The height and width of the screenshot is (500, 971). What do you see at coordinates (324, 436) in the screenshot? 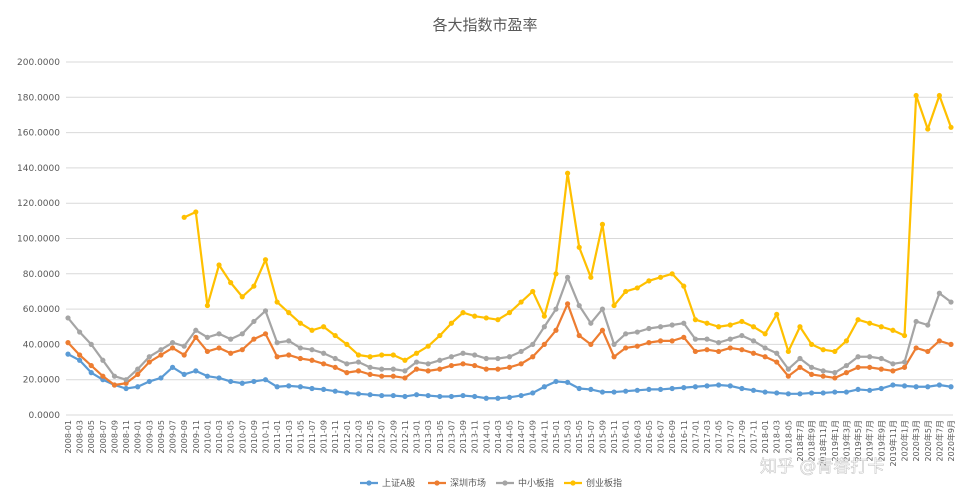
I see `x-tick-label: 2011-09` at bounding box center [324, 436].